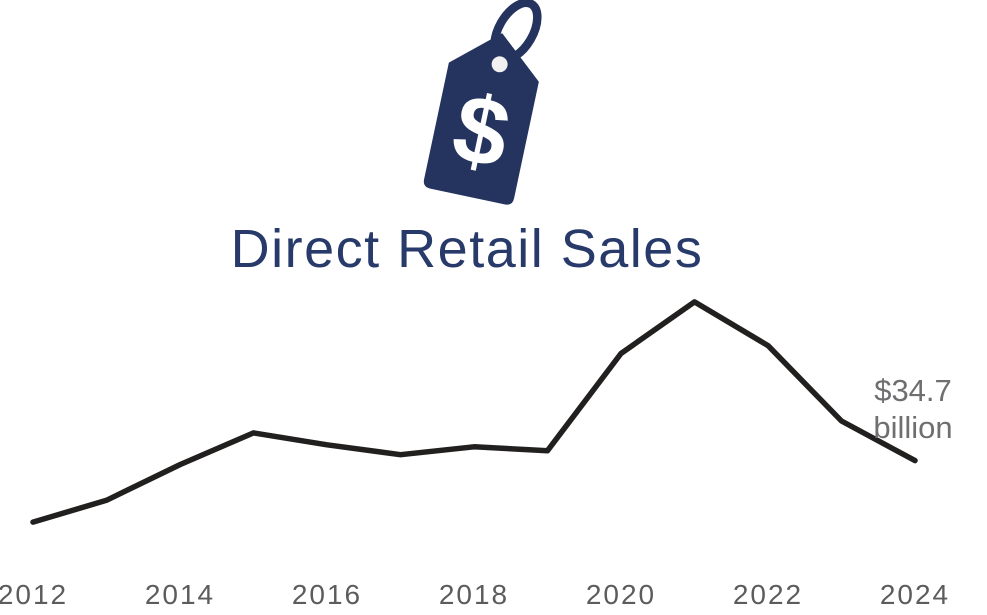 The height and width of the screenshot is (615, 987). Describe the element at coordinates (499, 64) in the screenshot. I see `tag-hole` at that location.